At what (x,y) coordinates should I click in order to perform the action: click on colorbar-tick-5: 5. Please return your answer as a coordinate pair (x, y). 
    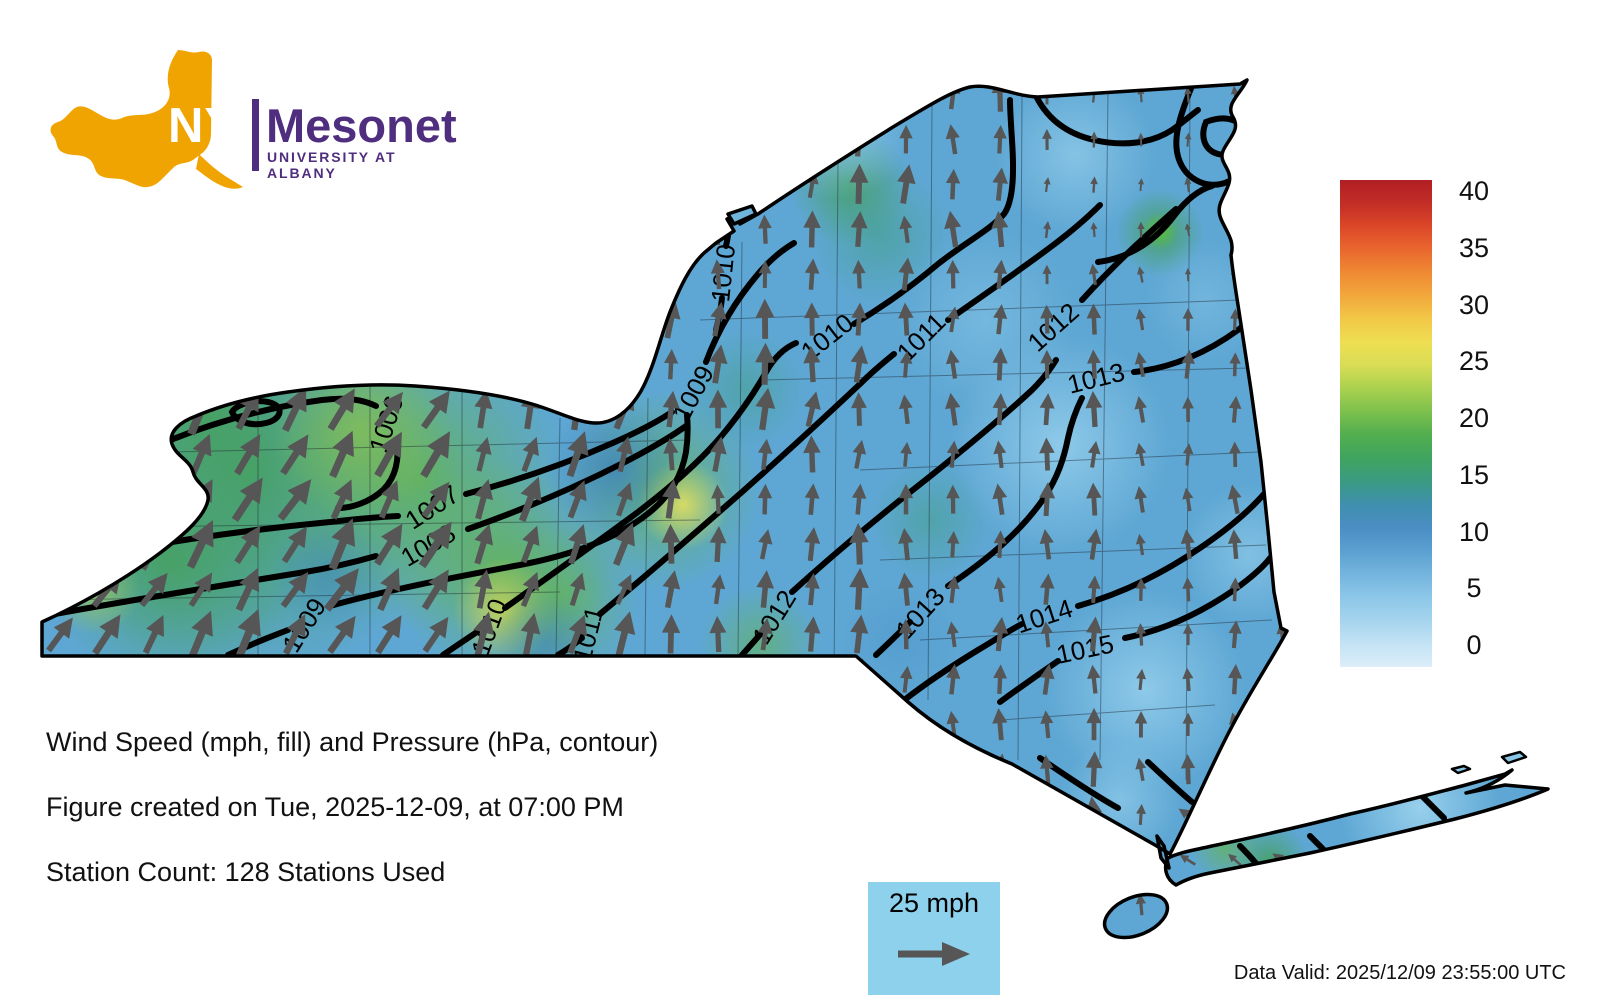
    Looking at the image, I should click on (1474, 588).